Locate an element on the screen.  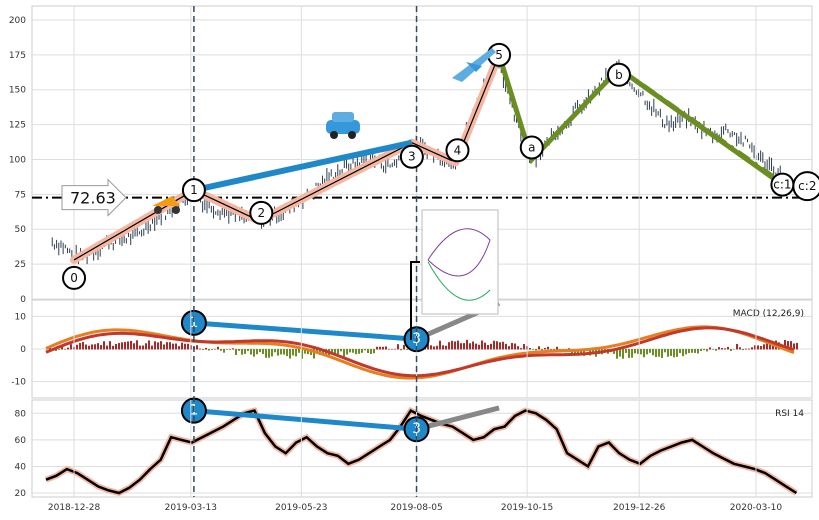
x-tick-label: 2018-12-28 is located at coordinates (74, 508).